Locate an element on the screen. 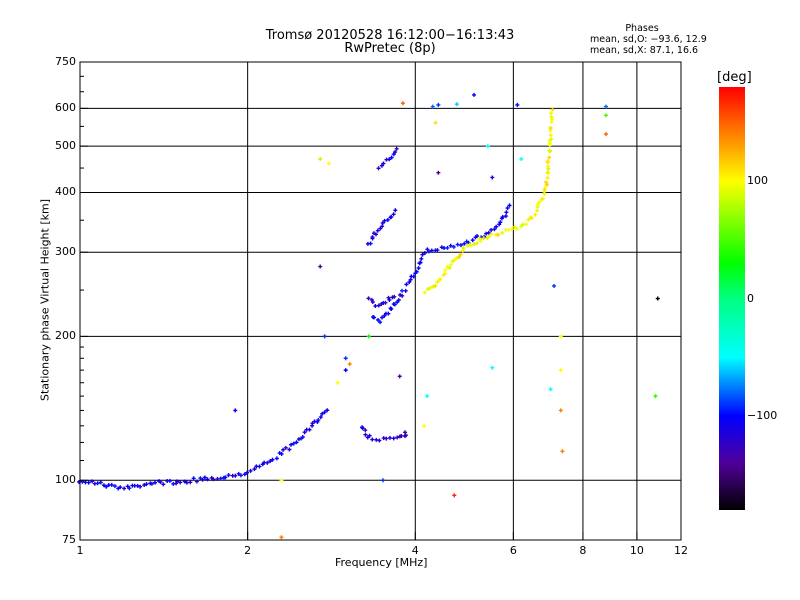  colorbar-label: [deg] is located at coordinates (734, 77).